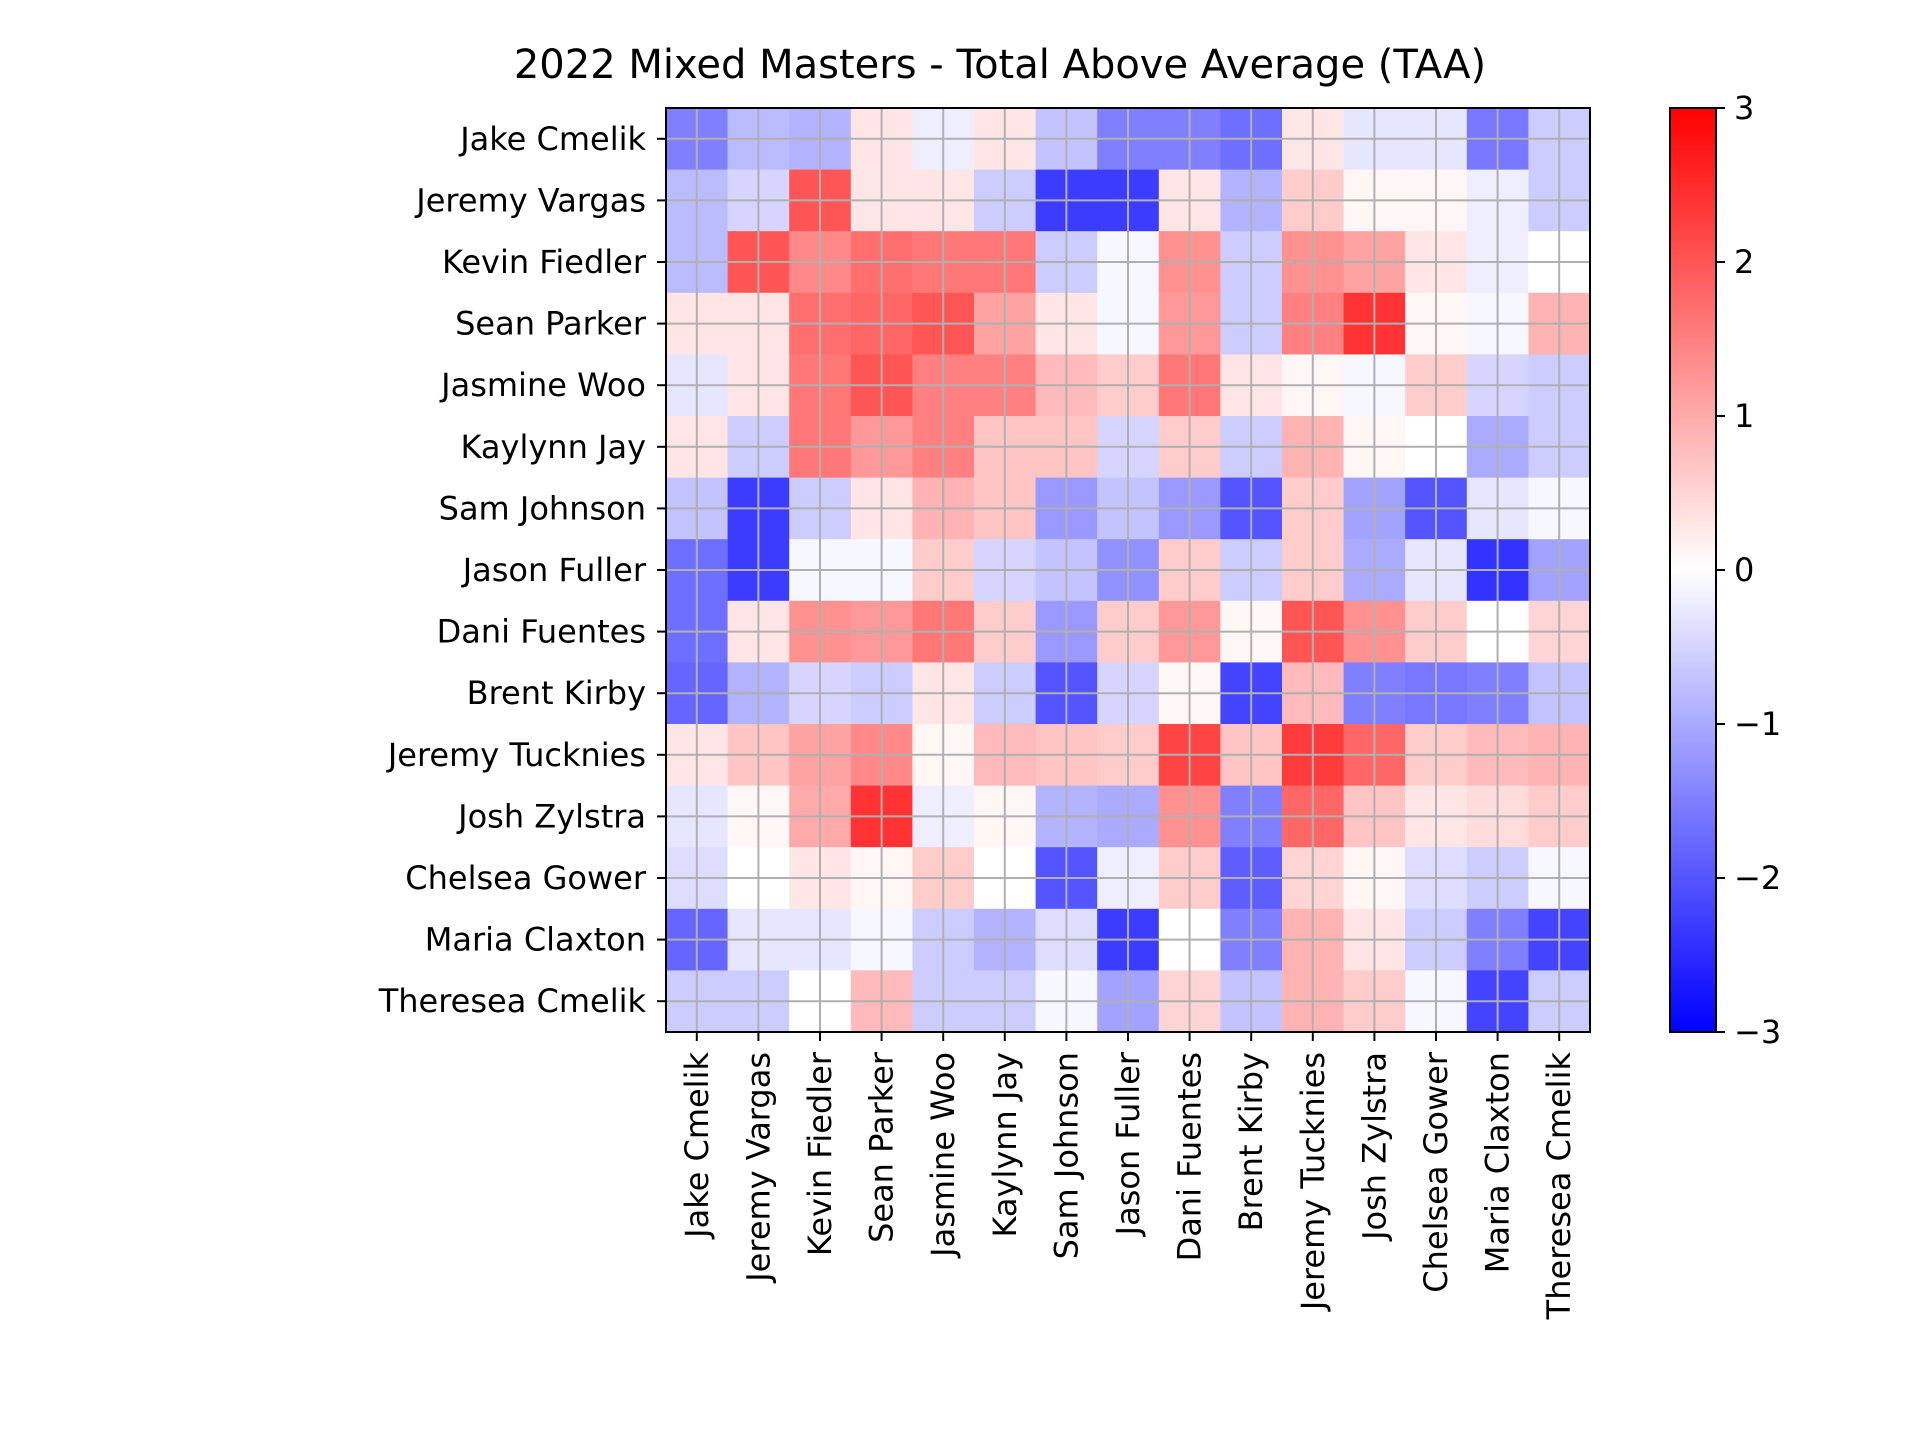 The width and height of the screenshot is (1920, 1440). What do you see at coordinates (1066, 1155) in the screenshot?
I see `x-tick-label: Sam Johnson` at bounding box center [1066, 1155].